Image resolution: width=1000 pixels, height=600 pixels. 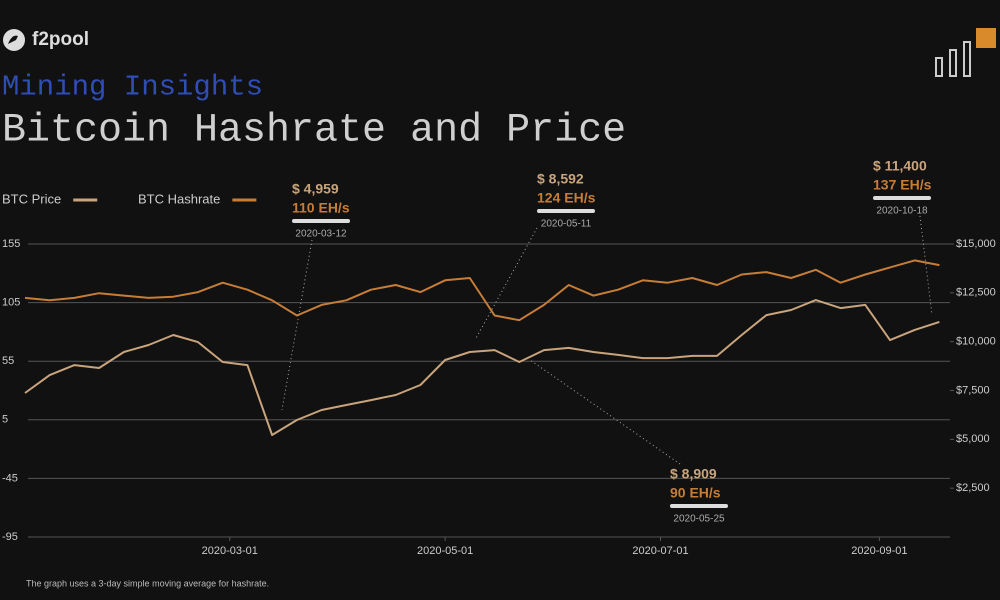 I want to click on icon-coin, so click(x=986, y=38).